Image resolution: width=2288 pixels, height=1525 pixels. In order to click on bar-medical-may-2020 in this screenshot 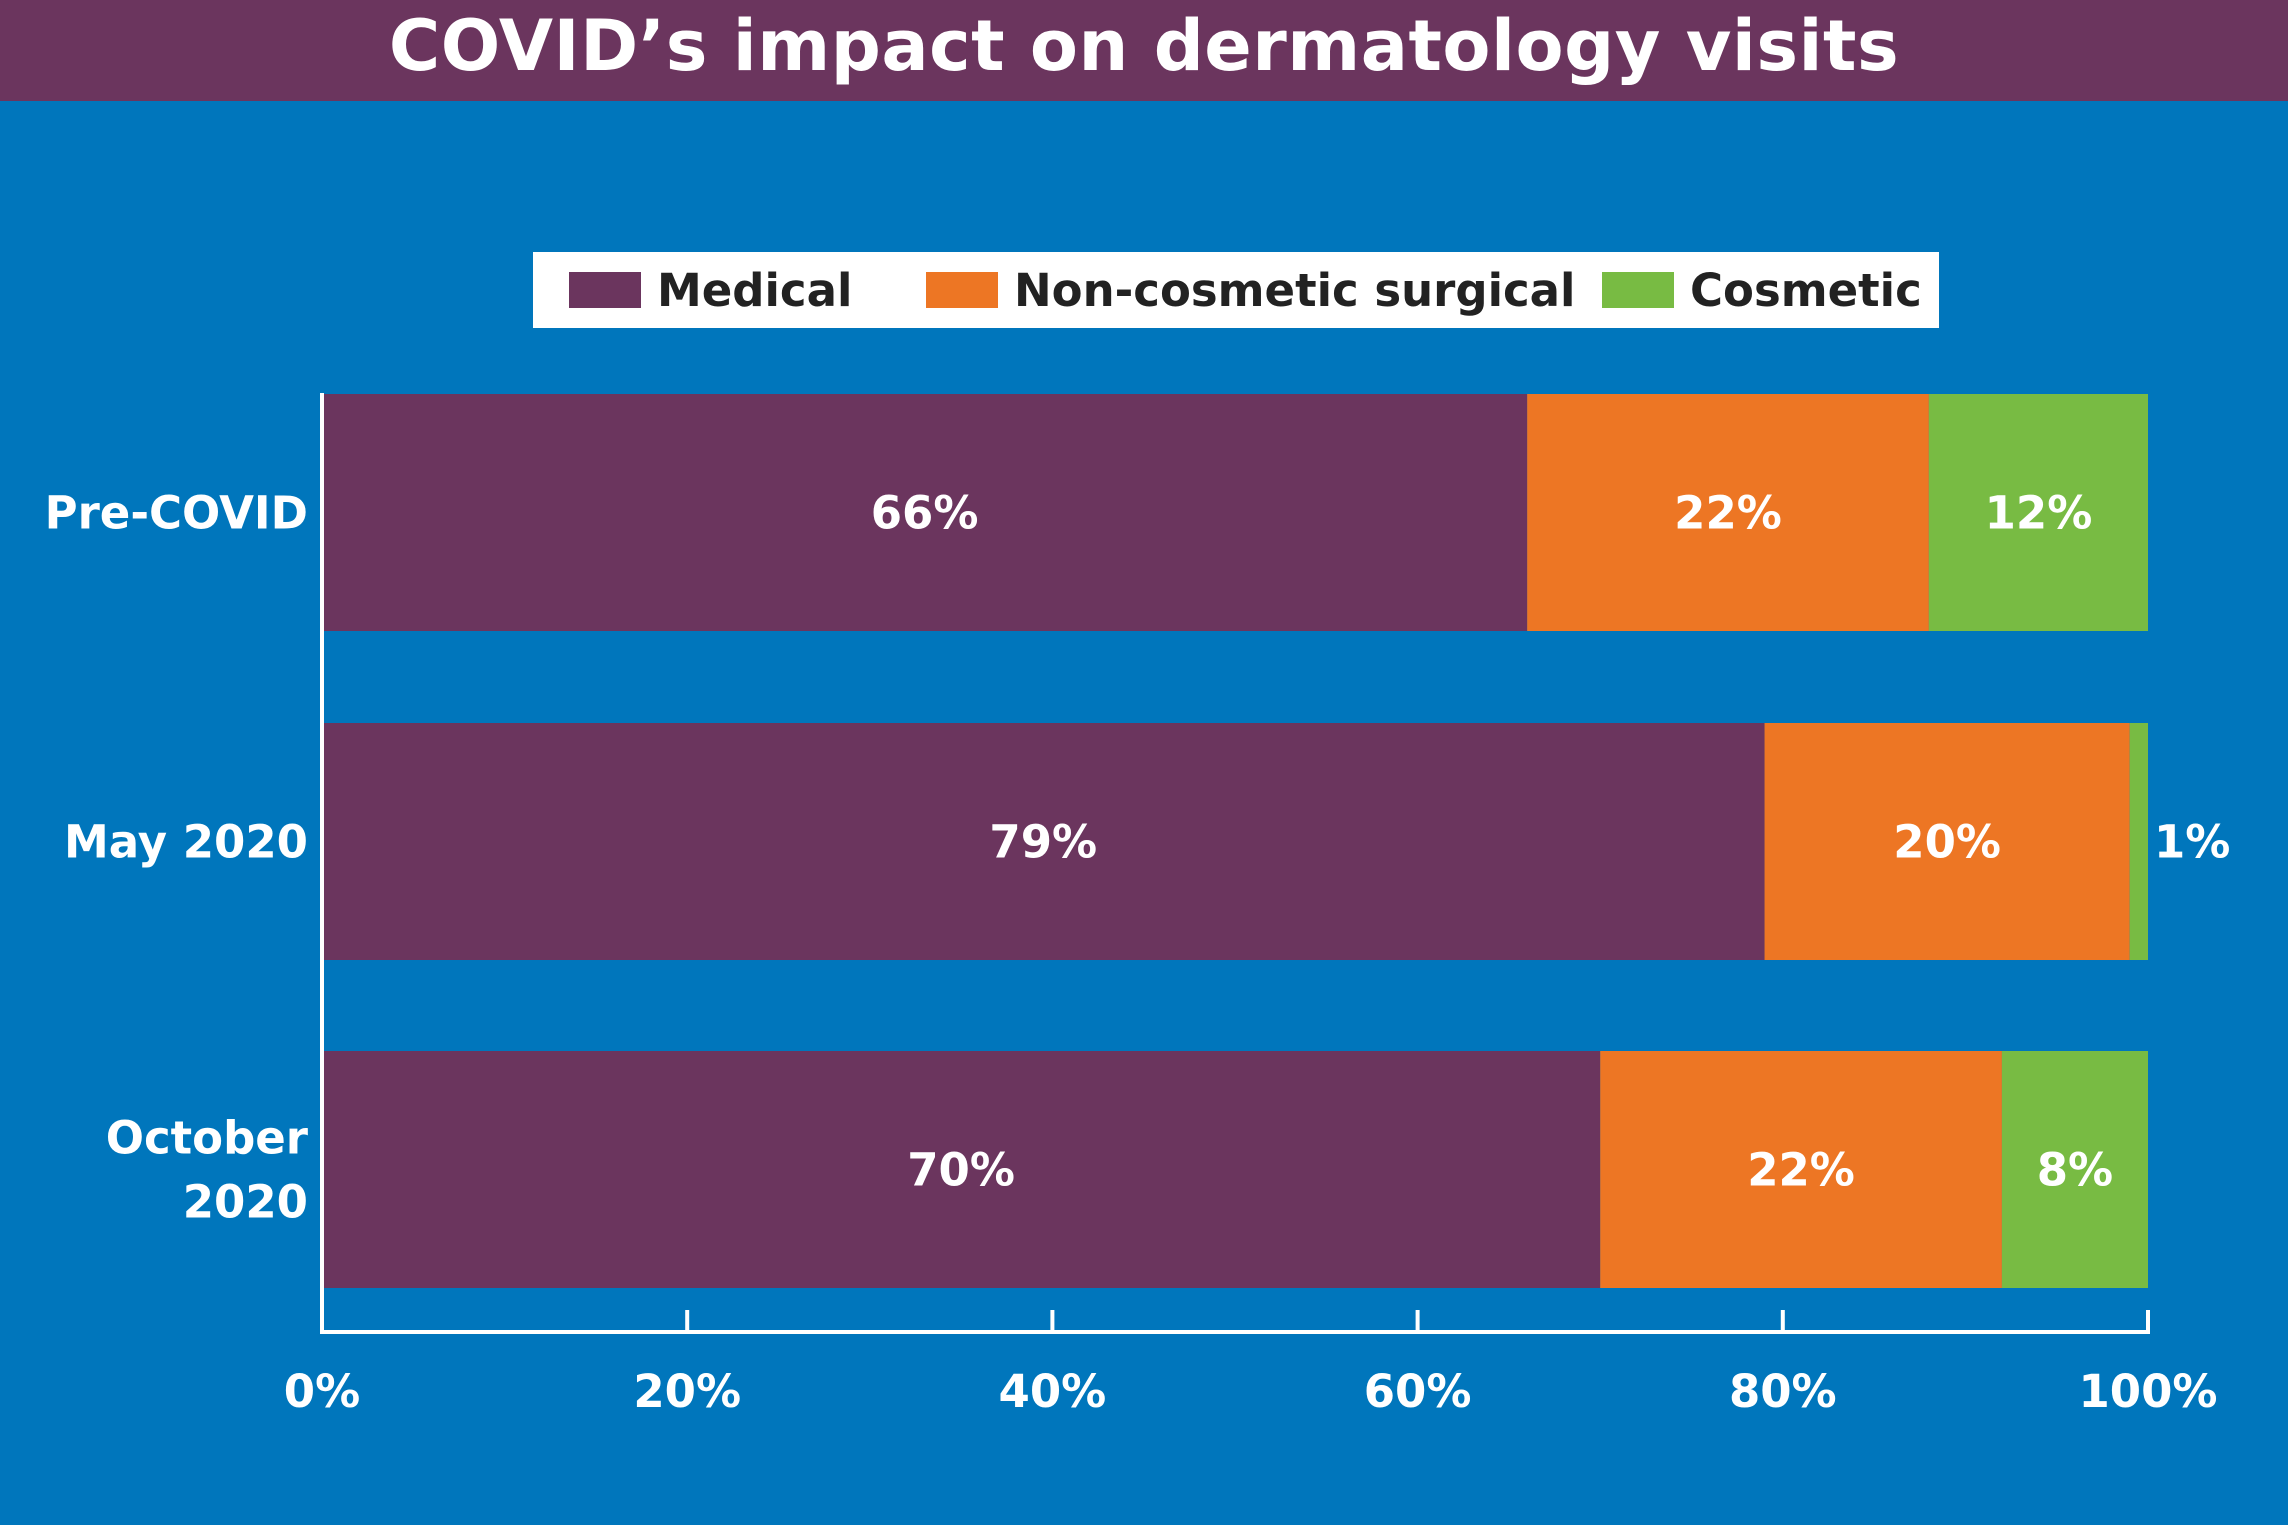, I will do `click(1043, 841)`.